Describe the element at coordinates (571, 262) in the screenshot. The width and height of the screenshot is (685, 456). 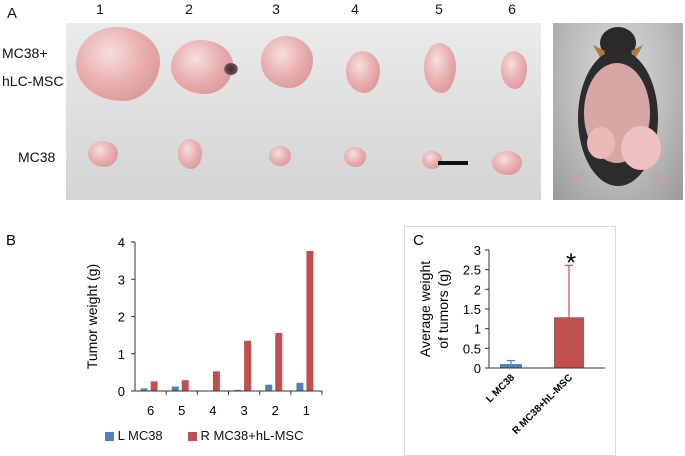
I see `significance-marker: *` at that location.